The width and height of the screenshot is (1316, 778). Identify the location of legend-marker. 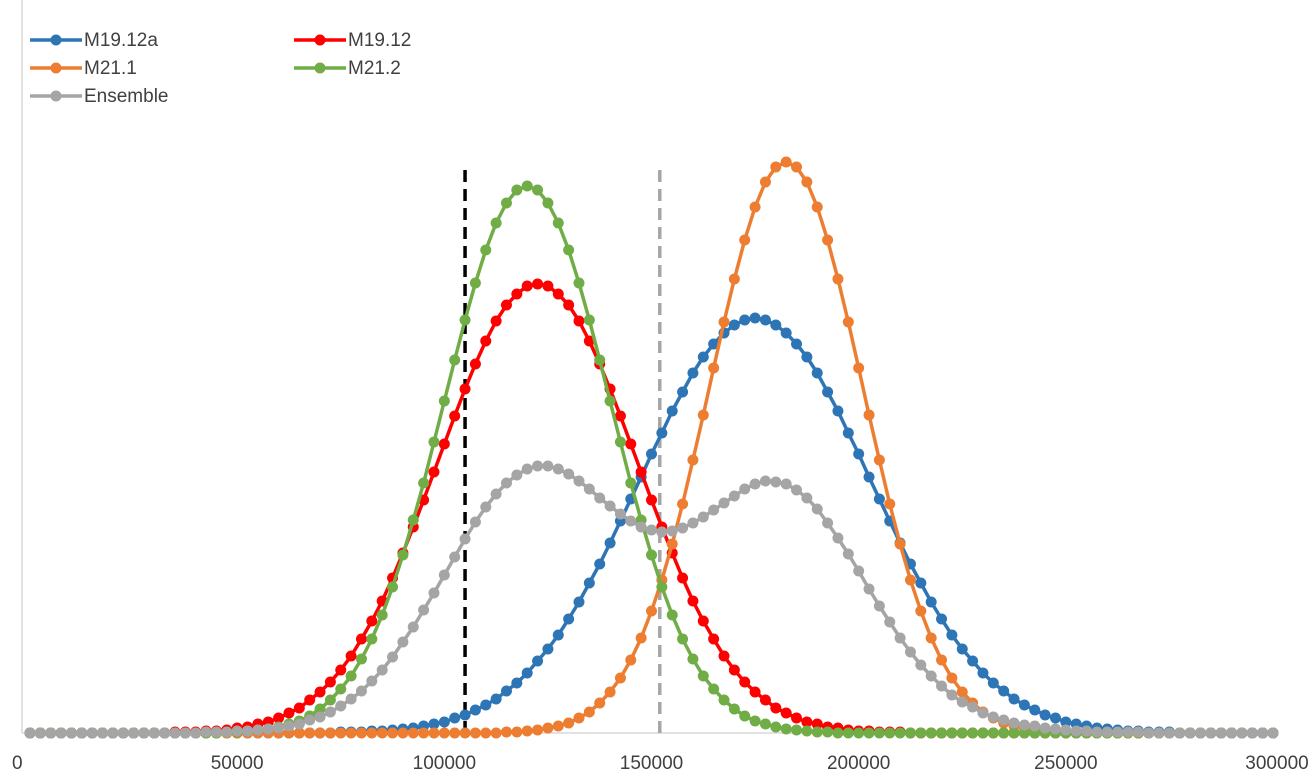
(56, 40).